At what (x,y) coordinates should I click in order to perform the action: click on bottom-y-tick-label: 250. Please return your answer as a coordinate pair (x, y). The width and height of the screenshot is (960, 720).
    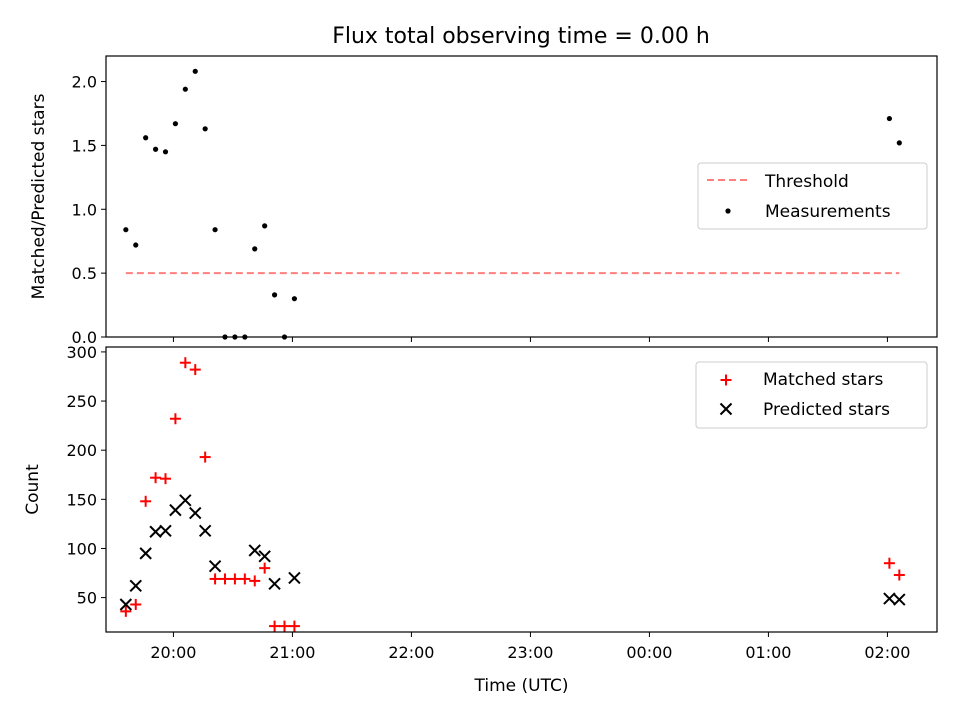
    Looking at the image, I should click on (81, 401).